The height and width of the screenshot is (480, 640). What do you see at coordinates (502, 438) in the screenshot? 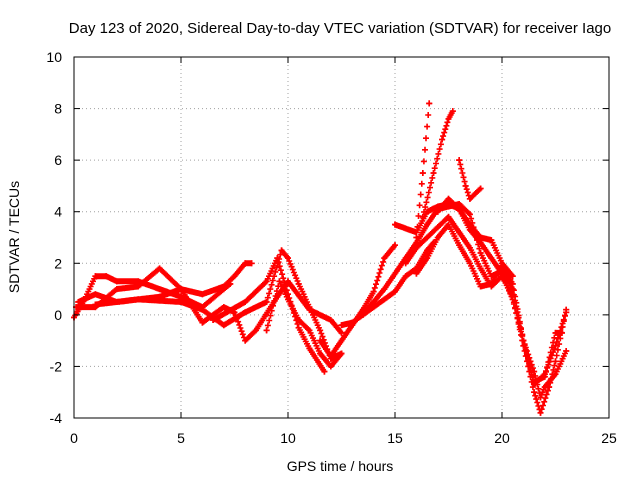
I see `x-tick-label: 20` at bounding box center [502, 438].